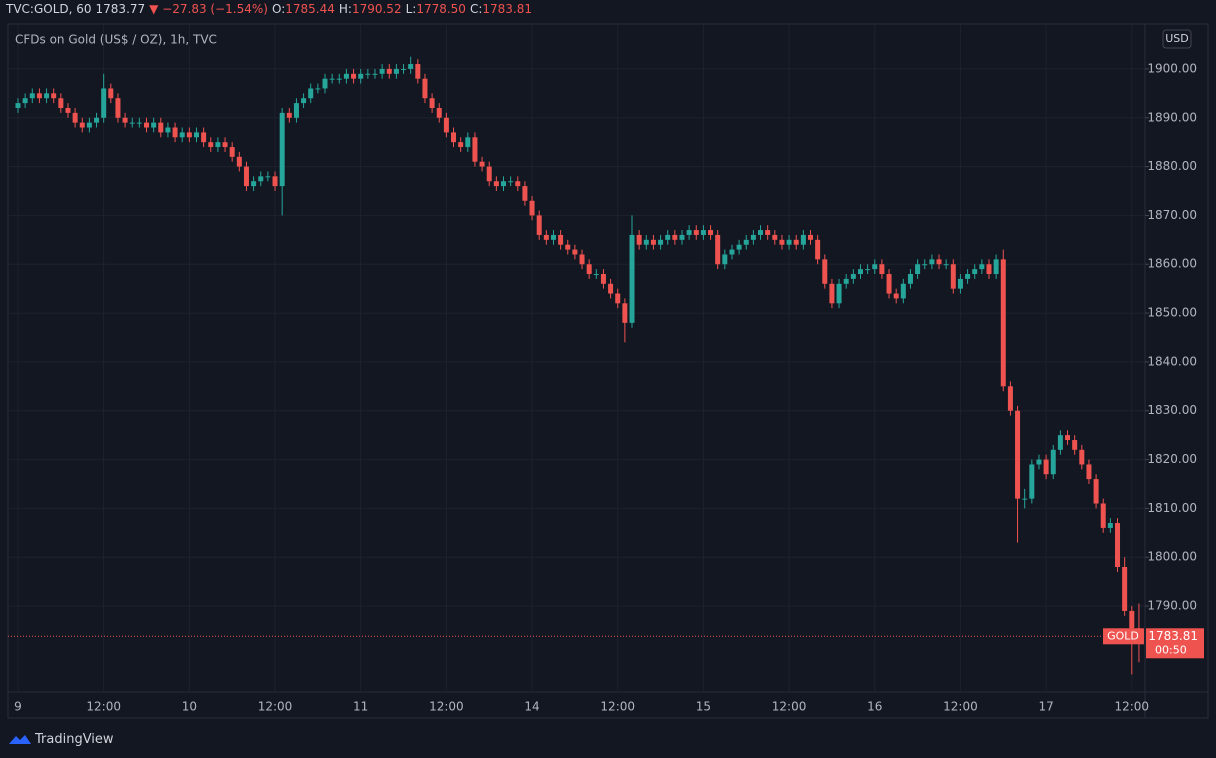  I want to click on y-tick-label: 1810.00, so click(1172, 508).